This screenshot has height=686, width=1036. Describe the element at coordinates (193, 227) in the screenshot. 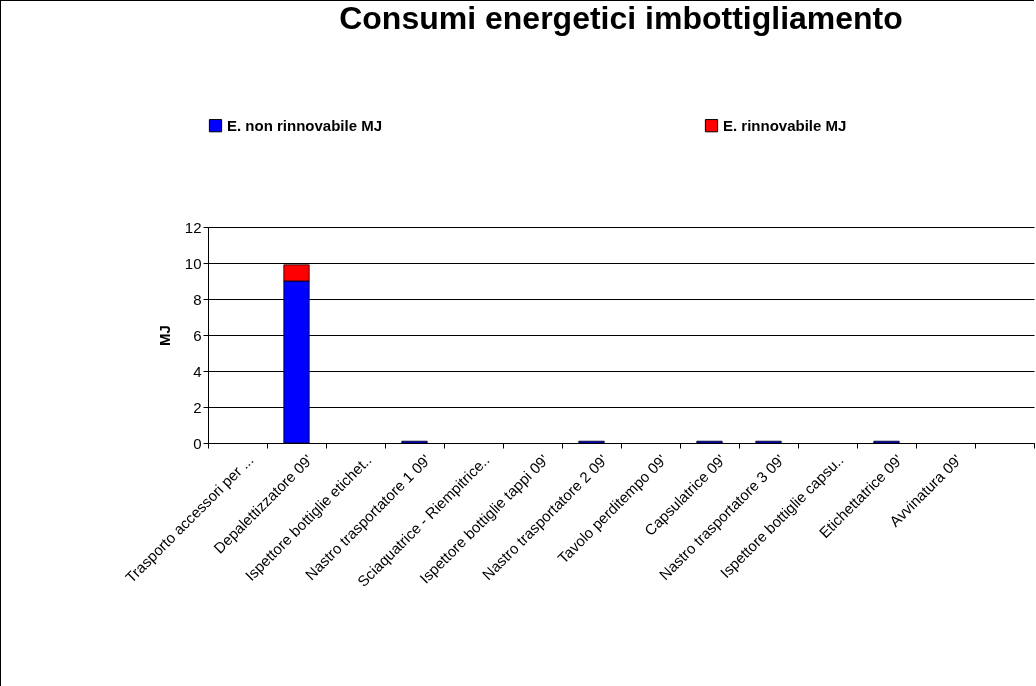

I see `y-tick-label: 12` at that location.